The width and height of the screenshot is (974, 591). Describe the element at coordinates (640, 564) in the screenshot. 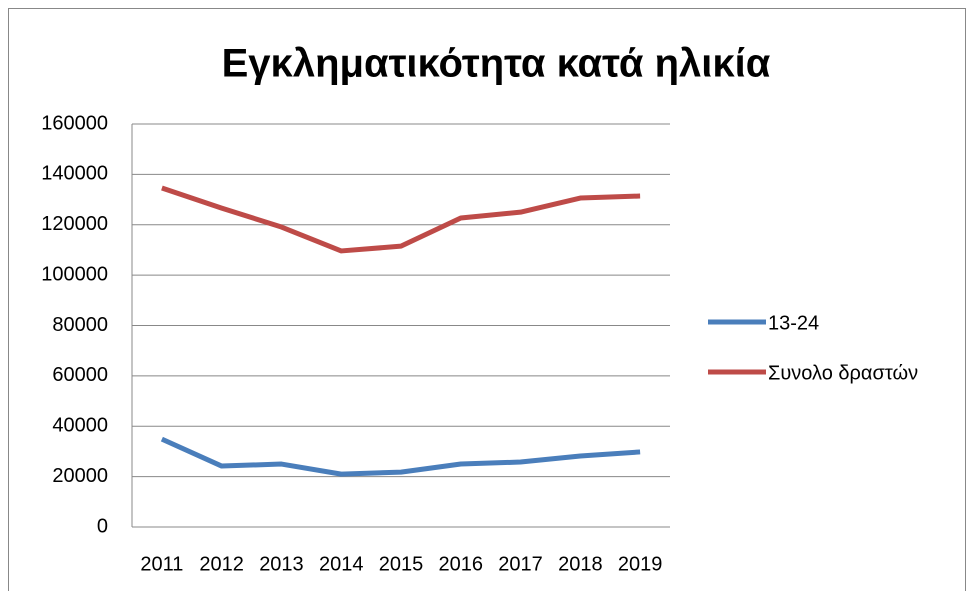

I see `x-tick-label: 2019` at that location.